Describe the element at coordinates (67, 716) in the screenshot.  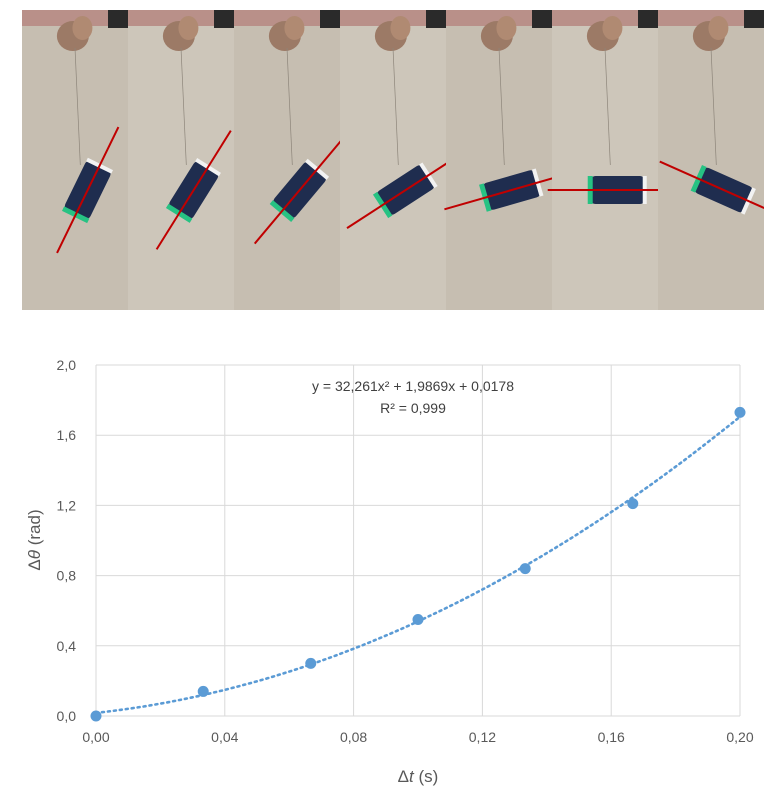
I see `y-tick-label: 0,0` at that location.